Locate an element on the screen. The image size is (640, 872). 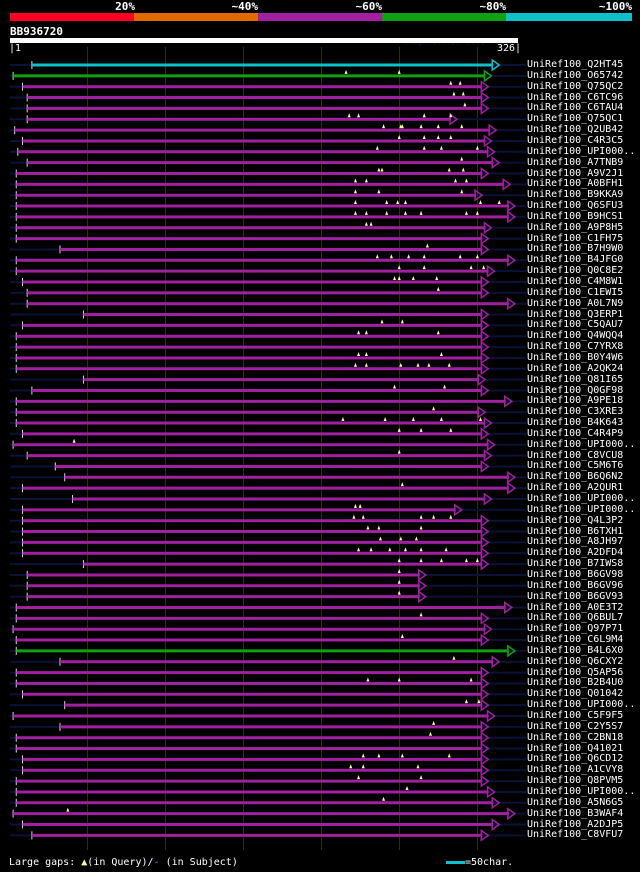
subject-label: UniRef100_A1CVY8 is located at coordinates (575, 770).